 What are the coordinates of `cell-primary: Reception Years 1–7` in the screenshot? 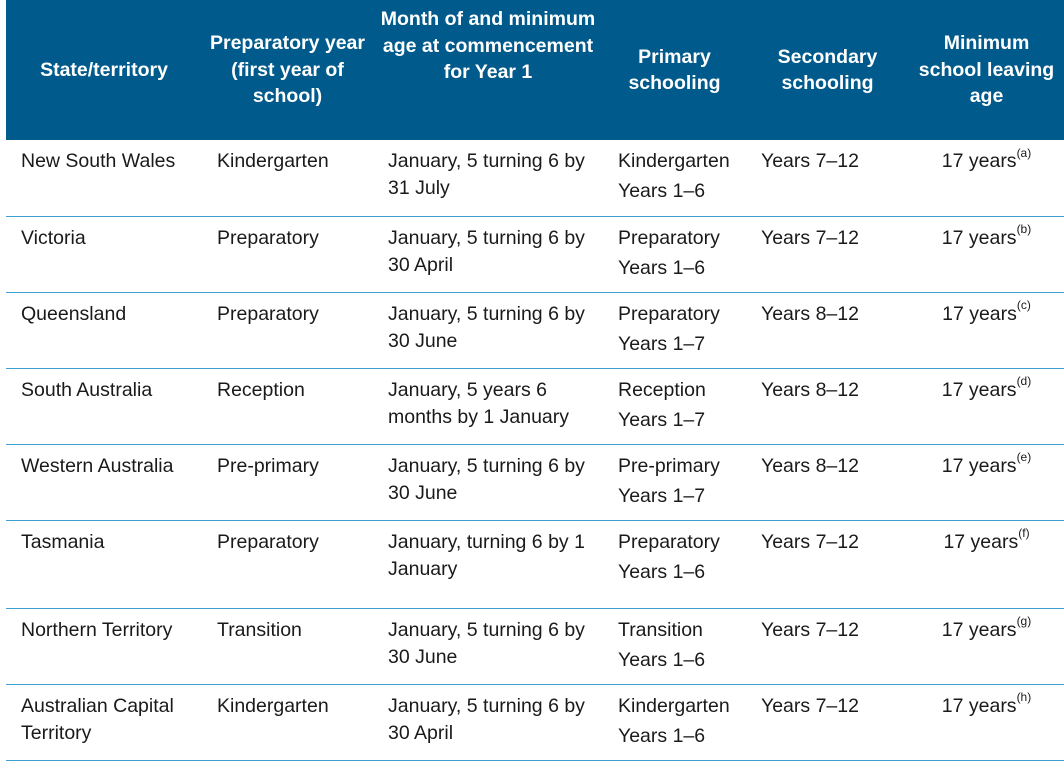 It's located at (674, 406).